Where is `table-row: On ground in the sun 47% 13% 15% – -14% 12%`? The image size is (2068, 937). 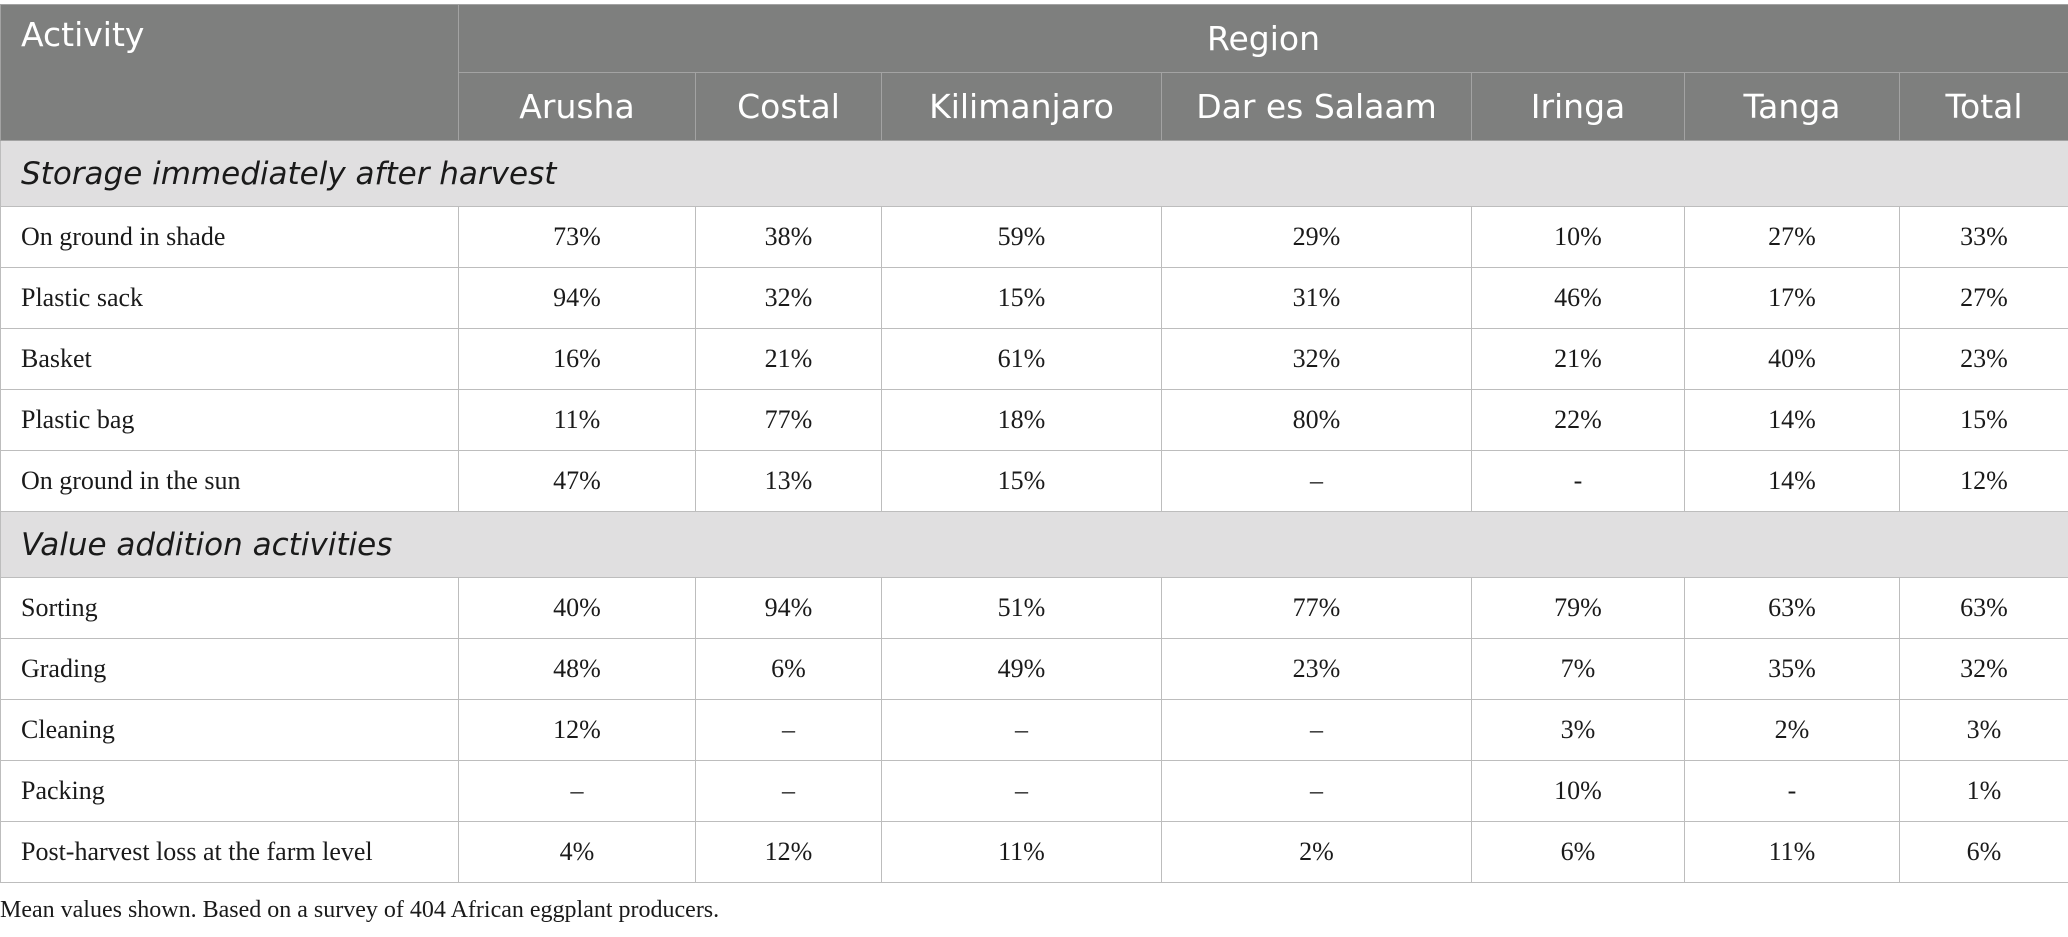
table-row: On ground in the sun 47% 13% 15% – -14% 12% is located at coordinates (1034, 481).